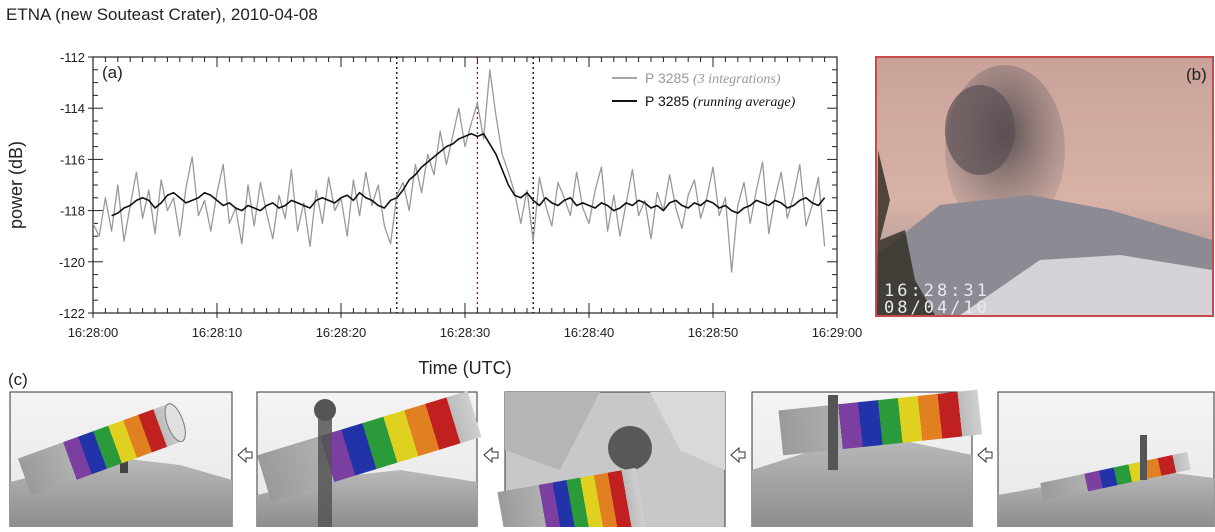  I want to click on data-line, so click(468, 175).